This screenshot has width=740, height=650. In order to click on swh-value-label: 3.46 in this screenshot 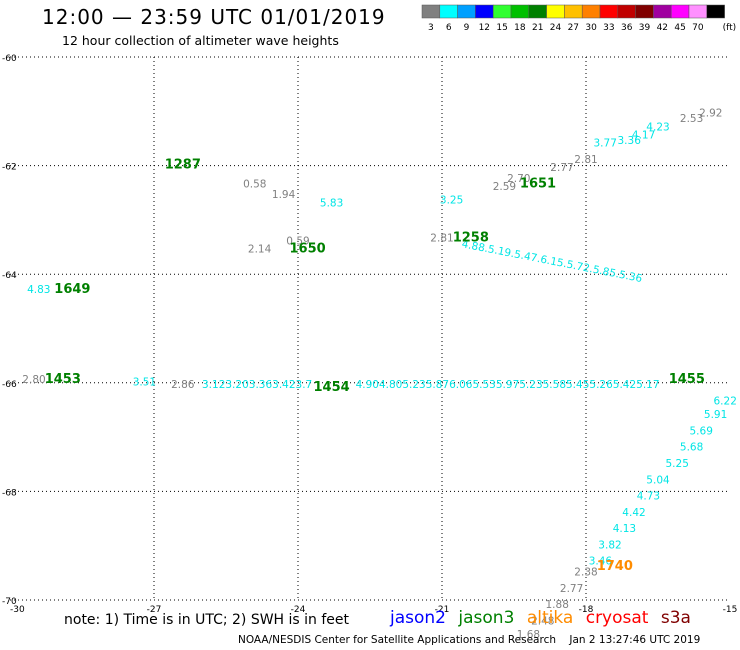, I will do `click(601, 562)`.